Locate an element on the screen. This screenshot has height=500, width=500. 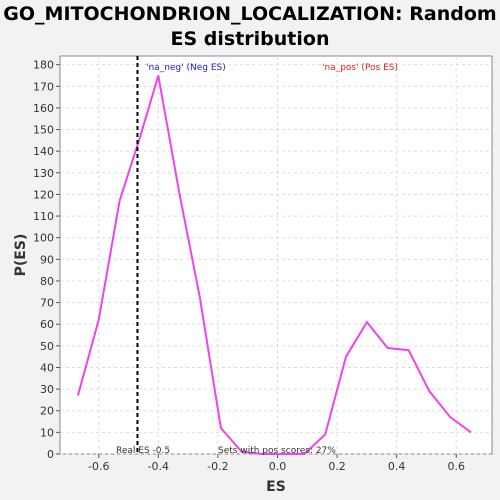
y-tick-label: 150 is located at coordinates (43, 130).